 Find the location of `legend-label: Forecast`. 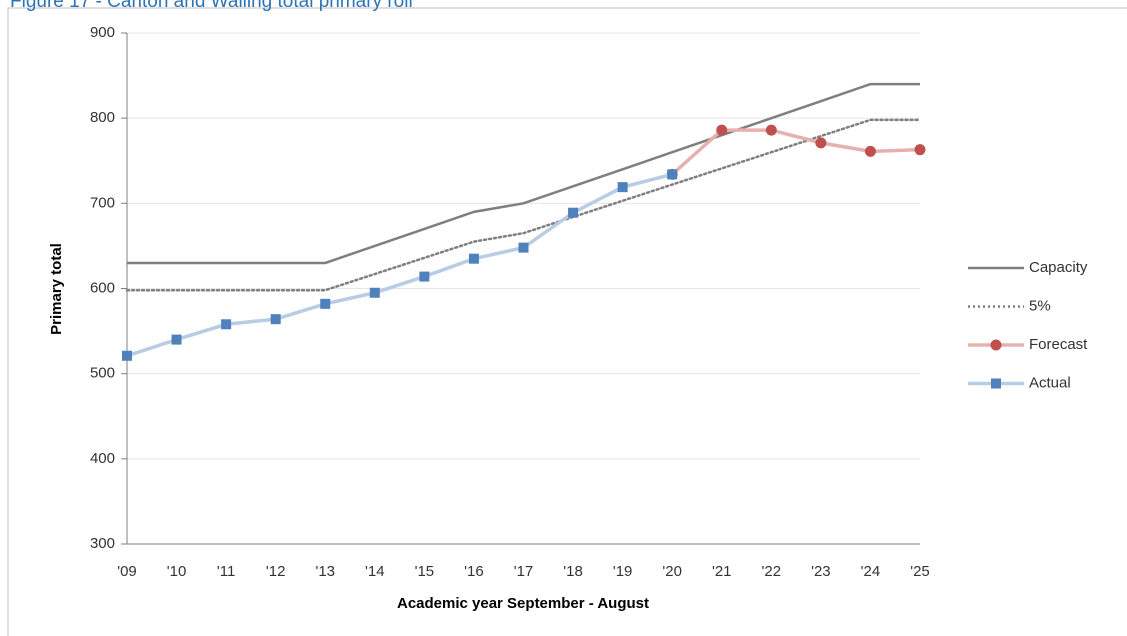

legend-label: Forecast is located at coordinates (1058, 344).